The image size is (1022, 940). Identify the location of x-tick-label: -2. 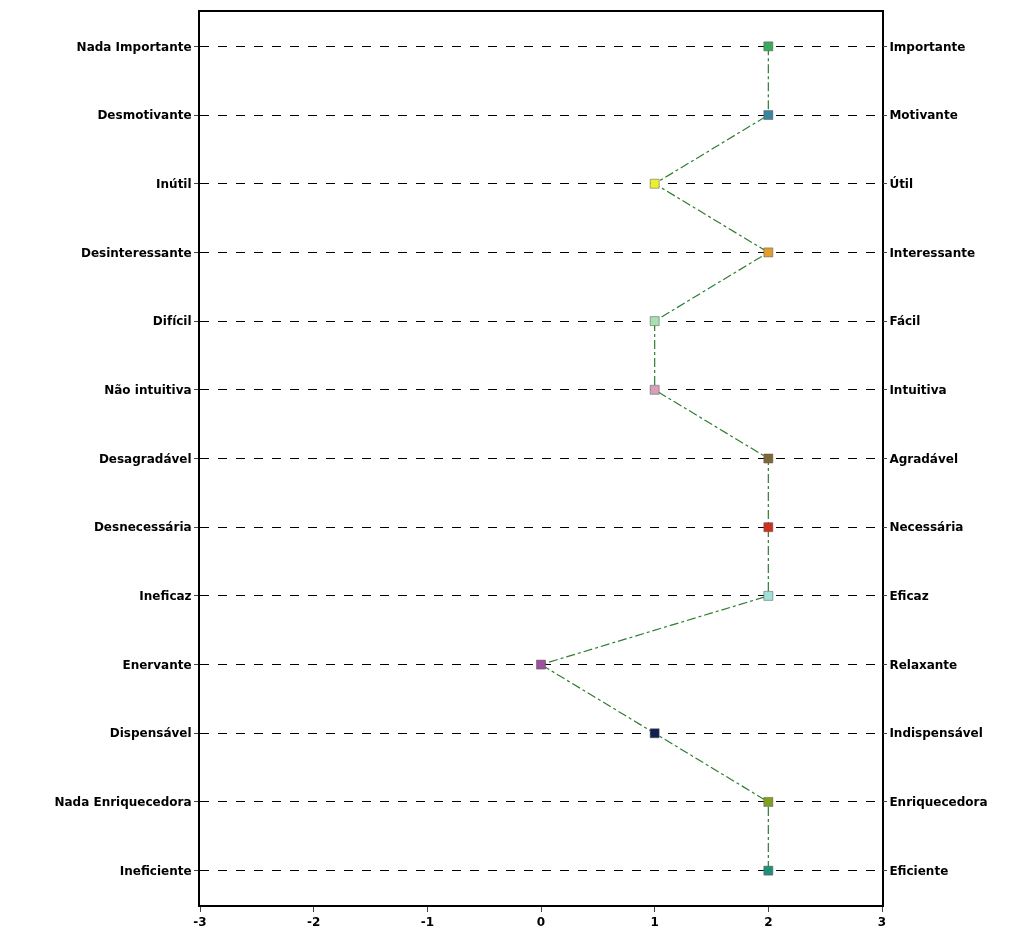
(314, 922).